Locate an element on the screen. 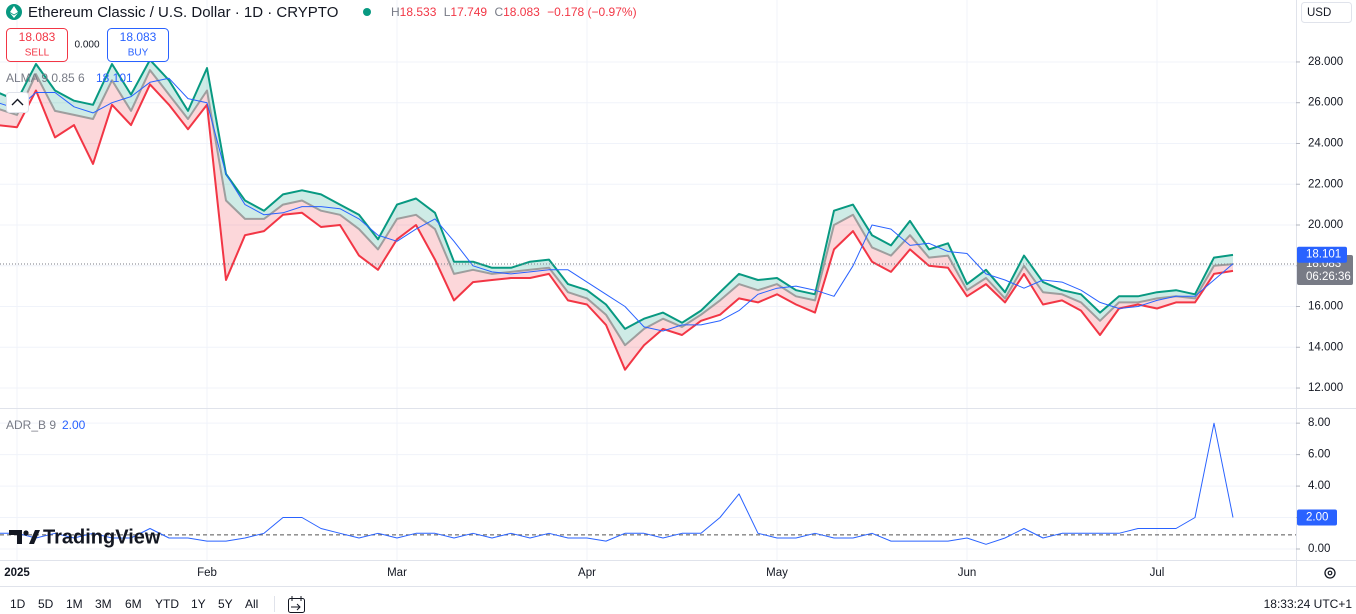 The image size is (1356, 614). timeframe-button: 5D is located at coordinates (46, 604).